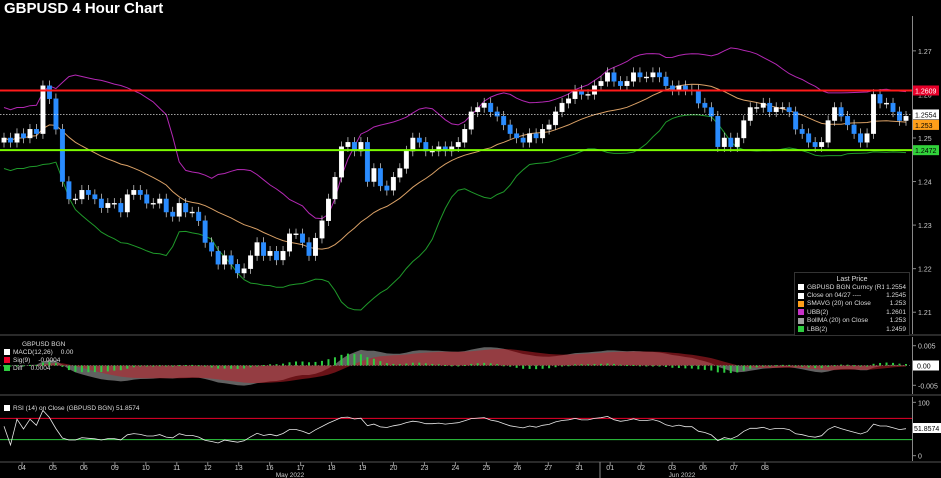 This screenshot has width=941, height=478. Describe the element at coordinates (896, 287) in the screenshot. I see `legend-item-value: 1.2554` at that location.